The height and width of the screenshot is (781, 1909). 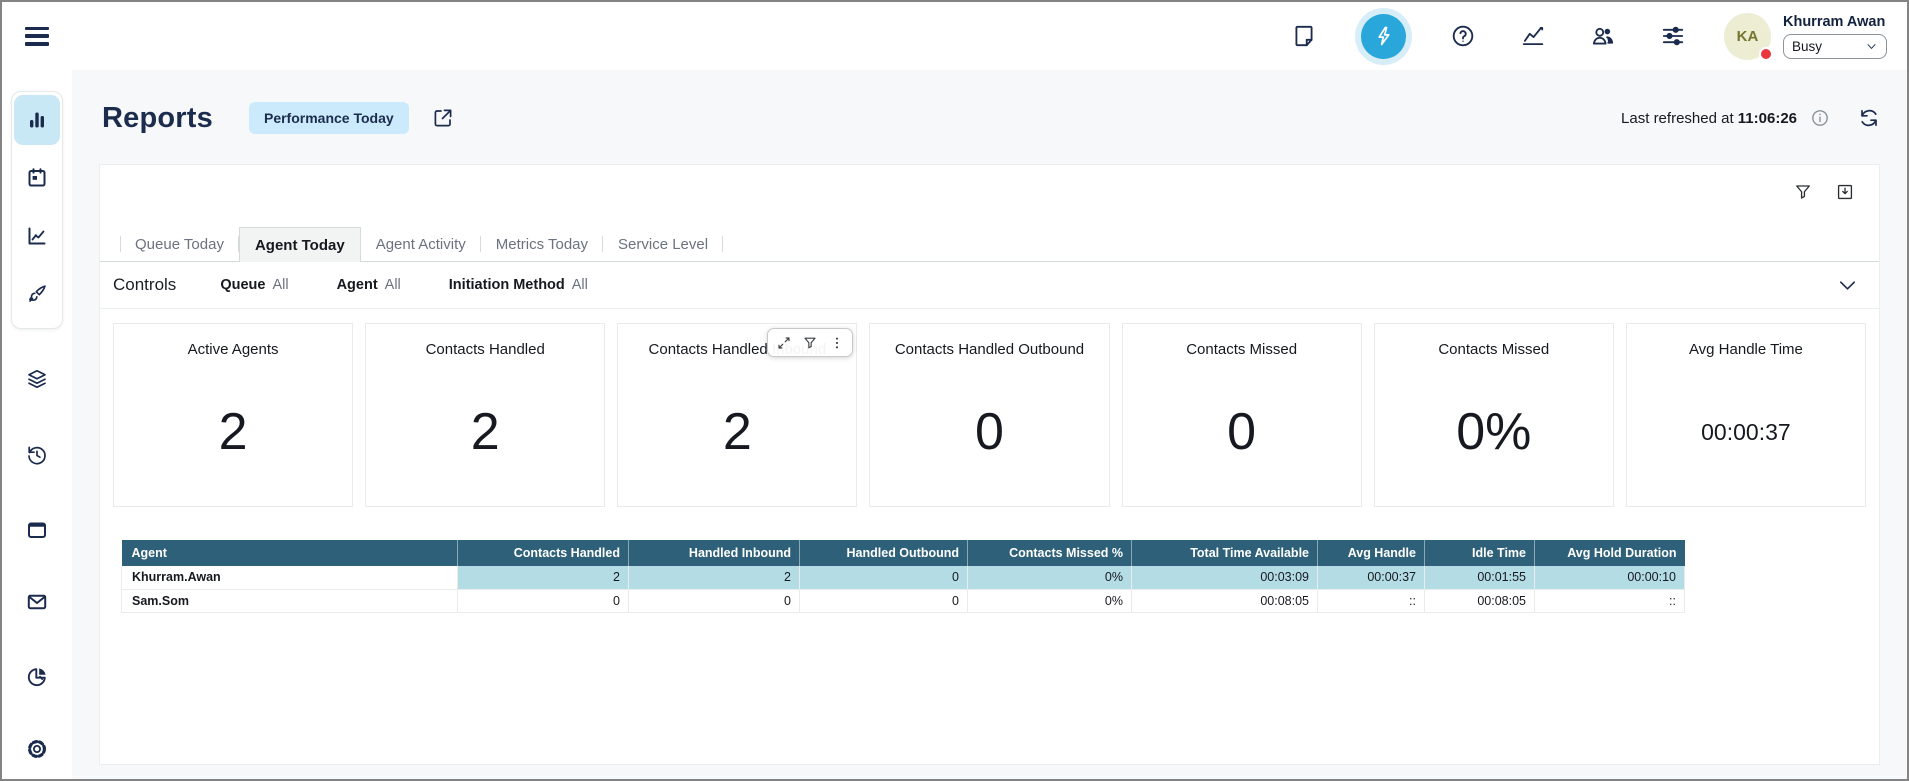 What do you see at coordinates (1609, 553) in the screenshot?
I see `col-avg-hold-duration: Avg Hold Duration` at bounding box center [1609, 553].